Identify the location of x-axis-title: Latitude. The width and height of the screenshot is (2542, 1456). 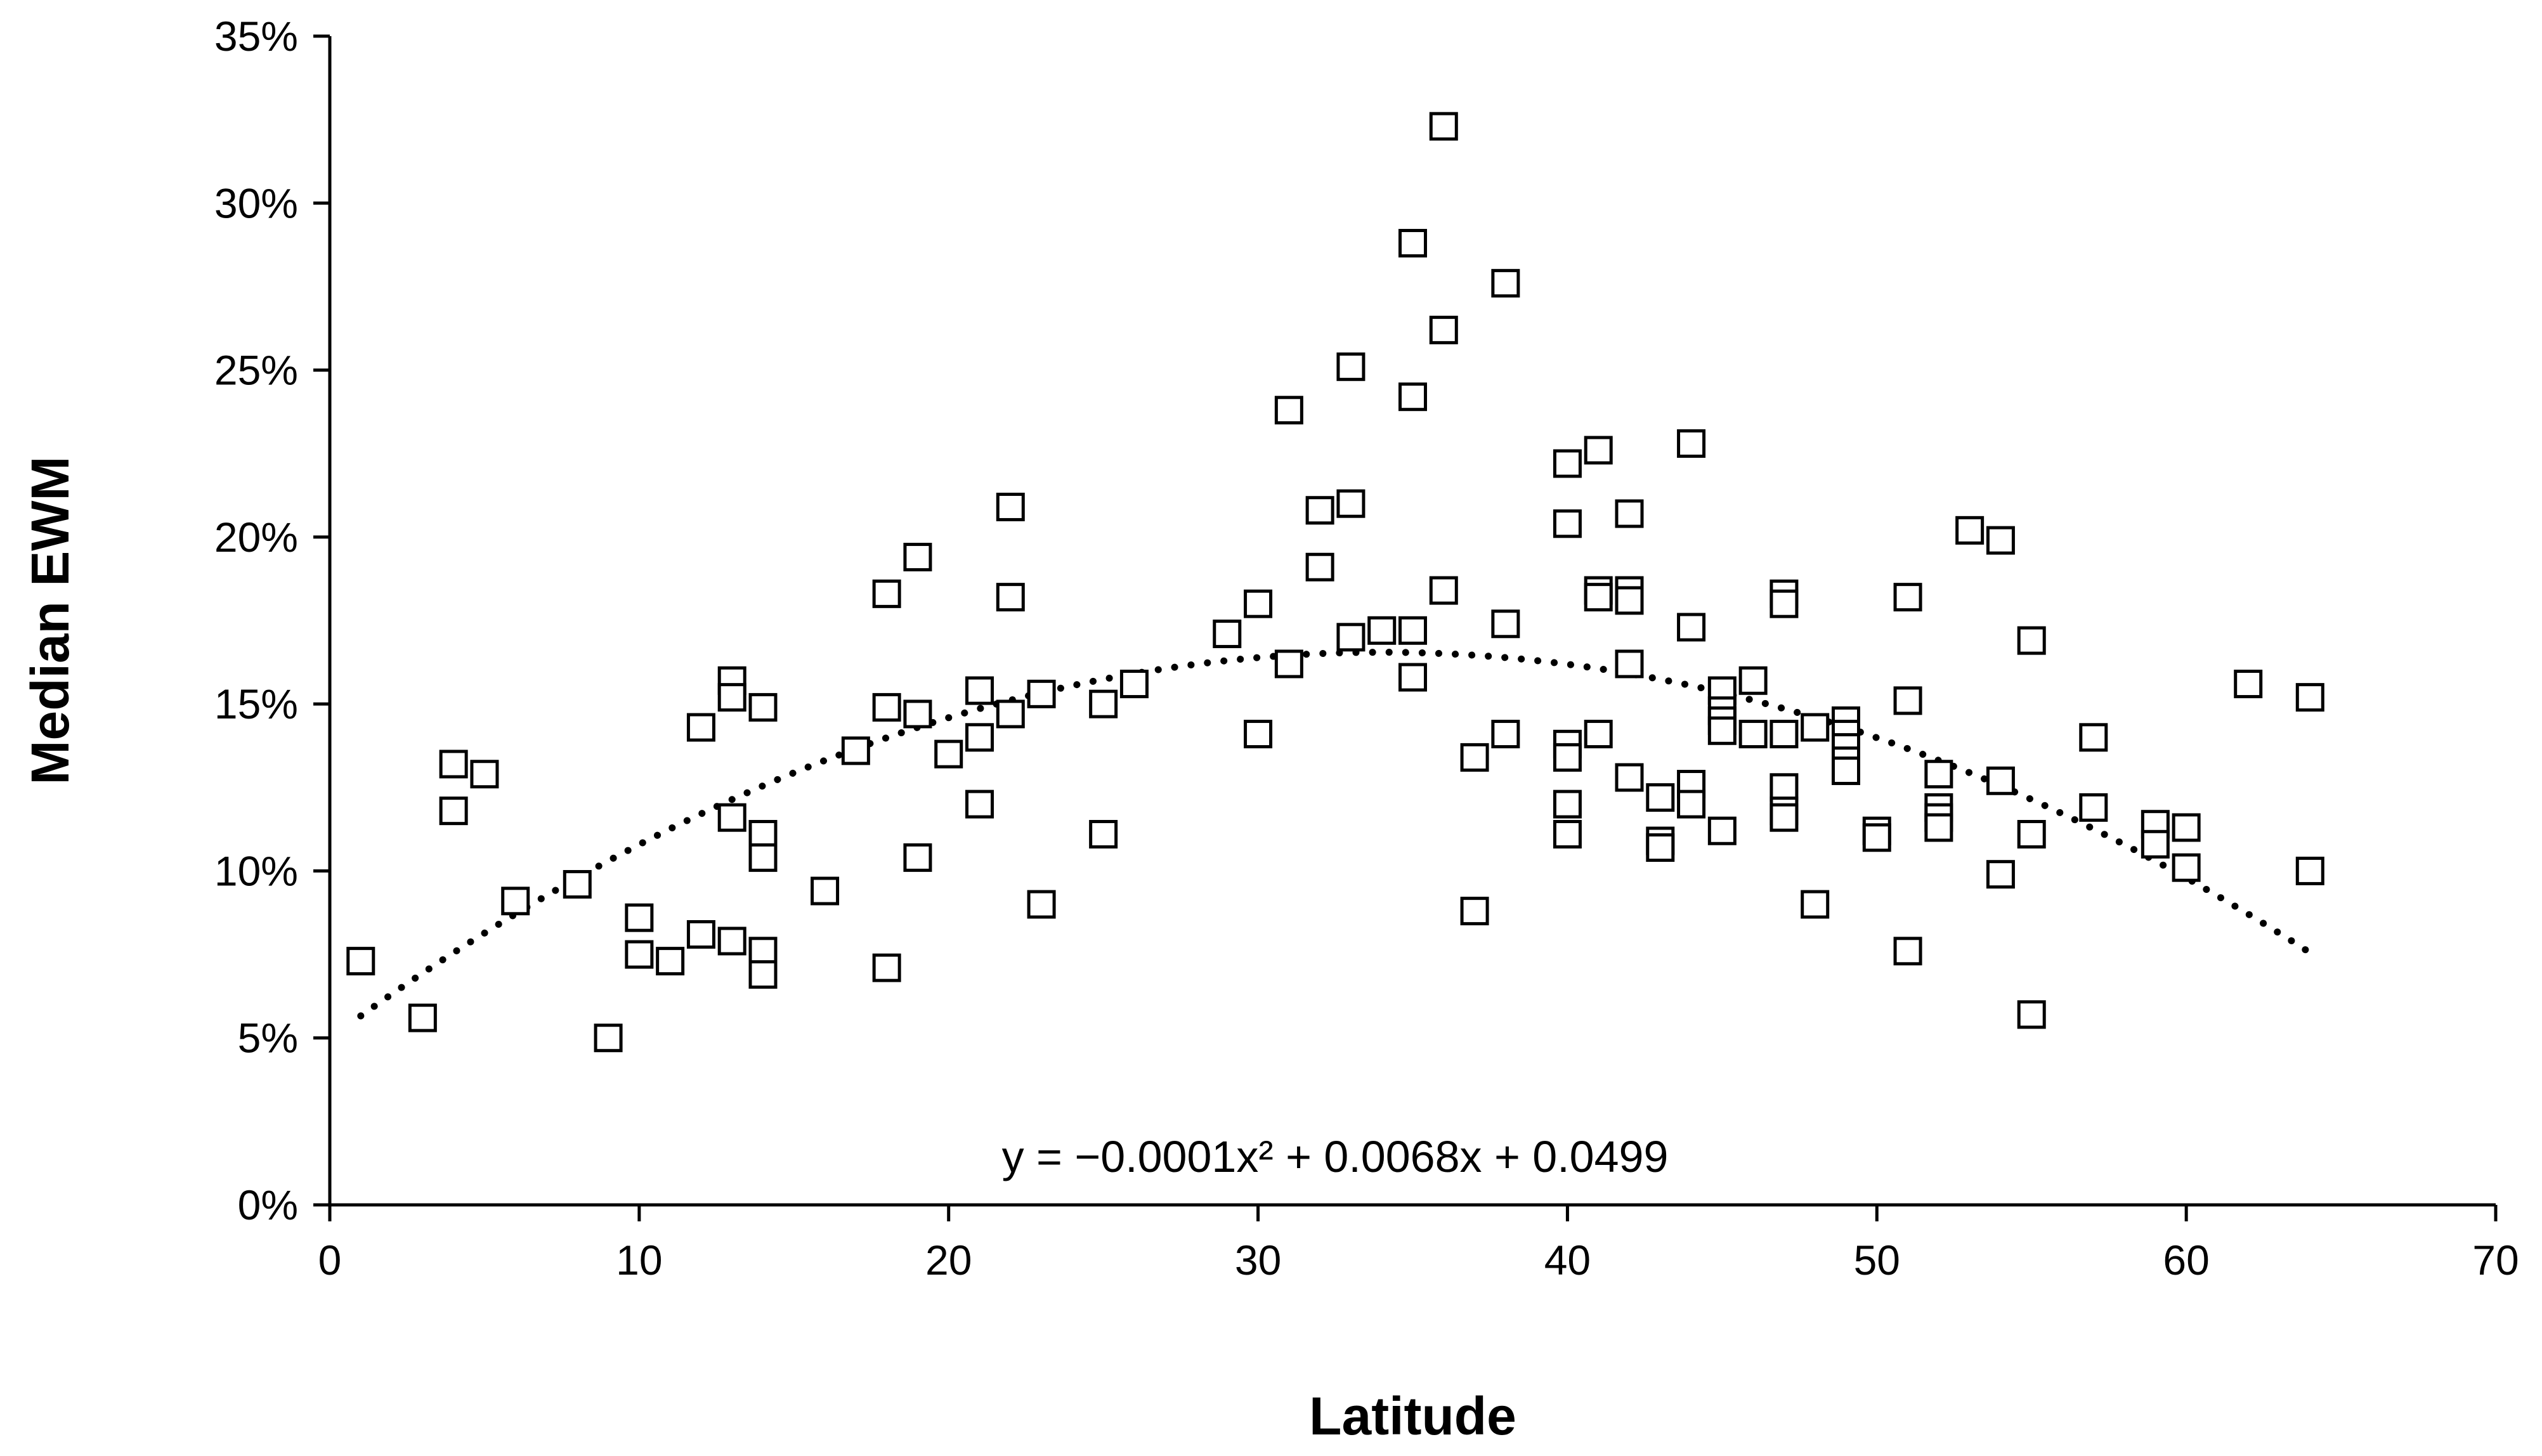
(1412, 1416).